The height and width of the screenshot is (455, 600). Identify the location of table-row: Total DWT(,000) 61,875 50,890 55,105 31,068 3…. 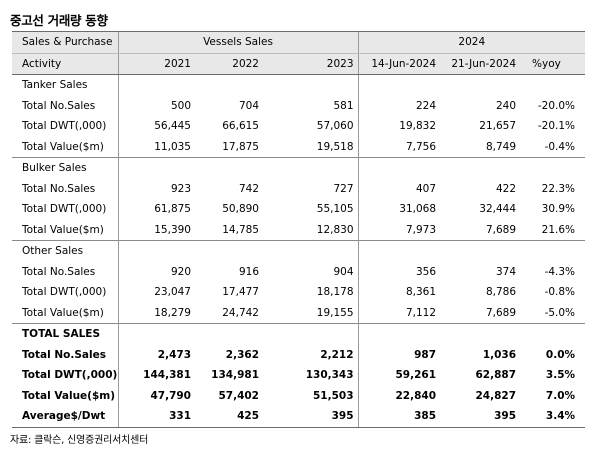
(298, 209).